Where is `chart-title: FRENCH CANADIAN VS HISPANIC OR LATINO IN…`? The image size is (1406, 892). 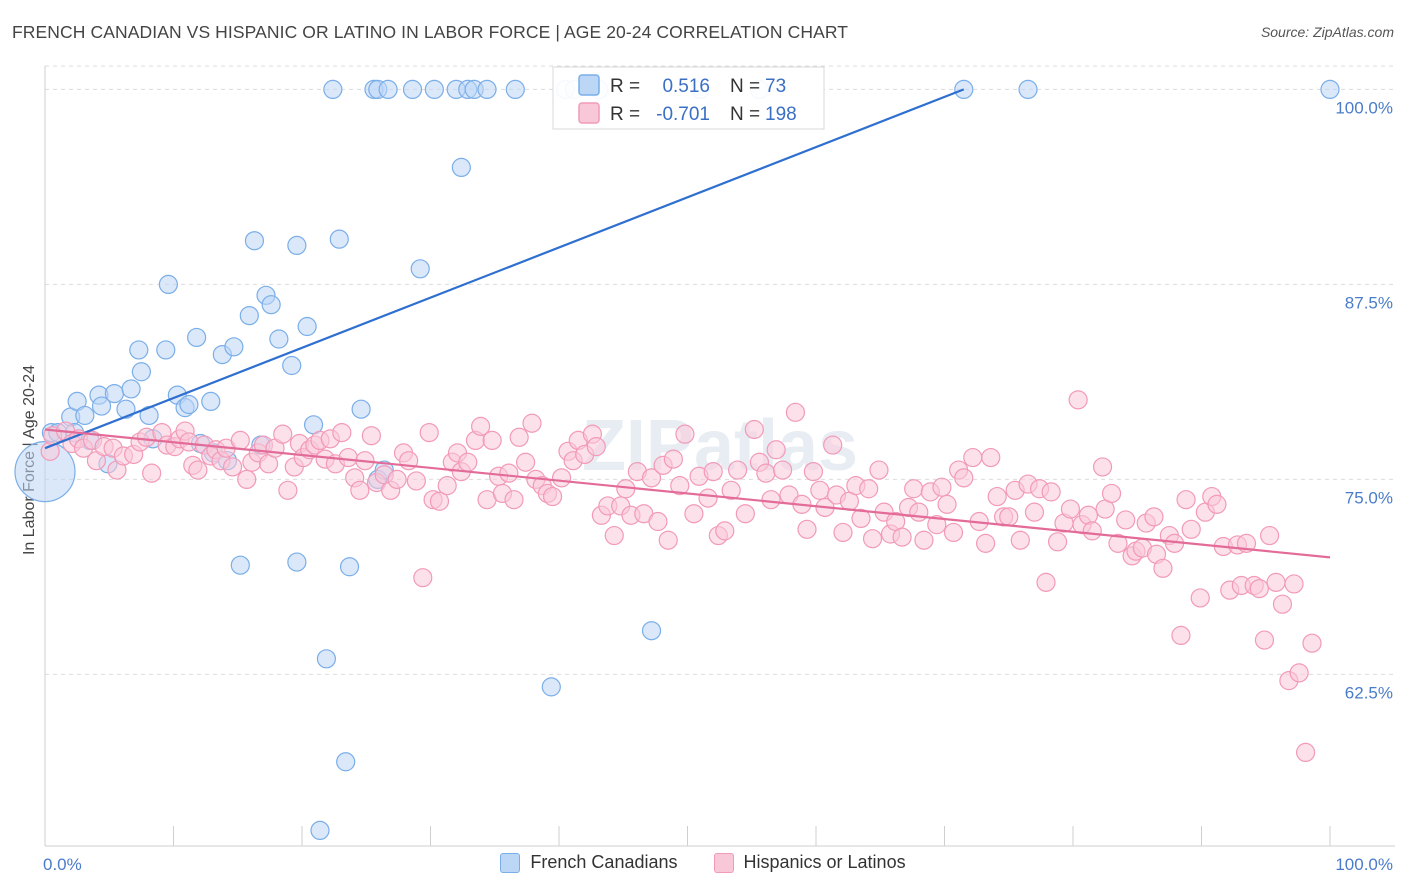
chart-title: FRENCH CANADIAN VS HISPANIC OR LATINO IN… is located at coordinates (430, 32).